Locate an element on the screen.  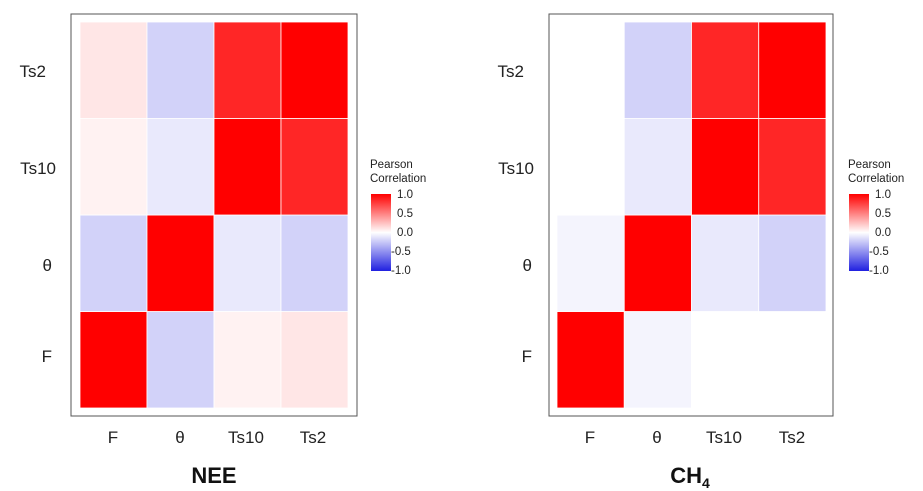
panel-title-subscript: 4 is located at coordinates (706, 483).